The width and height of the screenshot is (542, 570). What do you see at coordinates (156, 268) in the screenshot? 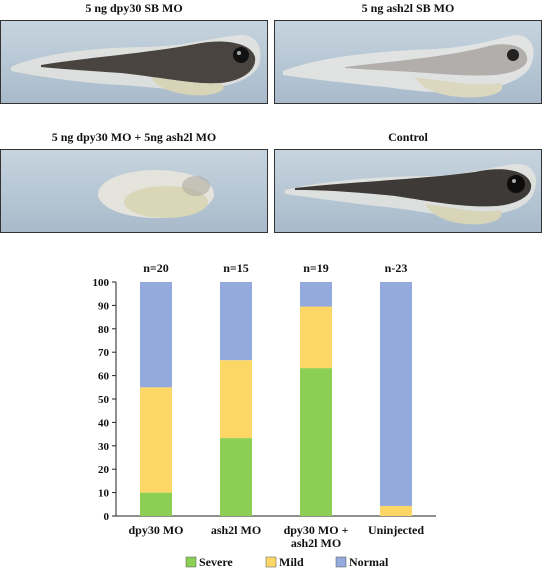
I see `n-label: n=20` at bounding box center [156, 268].